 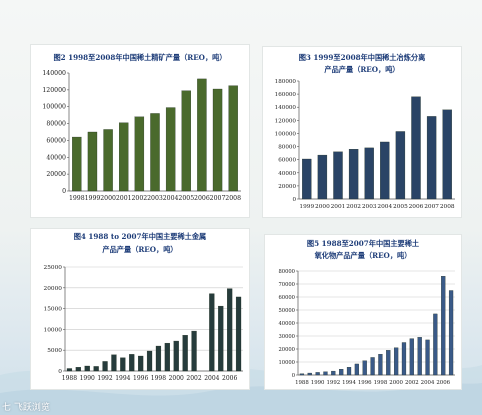 I want to click on chart-title: 图5 1988至2007年中国主要稀土, so click(x=363, y=243).